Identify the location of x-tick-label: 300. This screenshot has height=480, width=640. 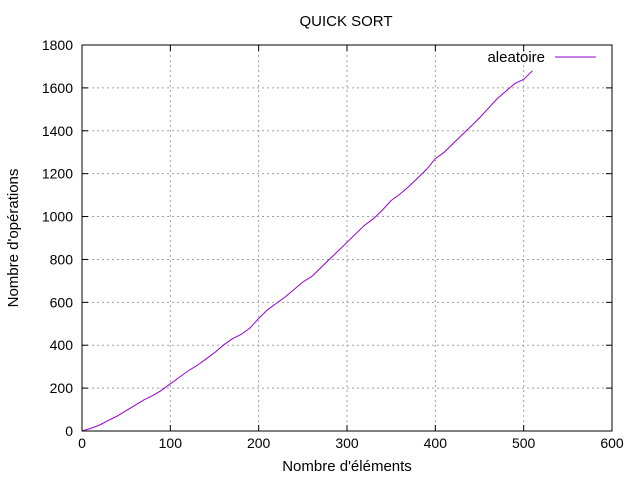
(347, 443).